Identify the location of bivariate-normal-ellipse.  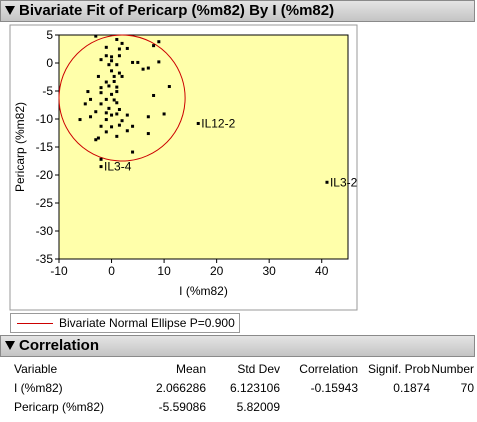
(122, 99).